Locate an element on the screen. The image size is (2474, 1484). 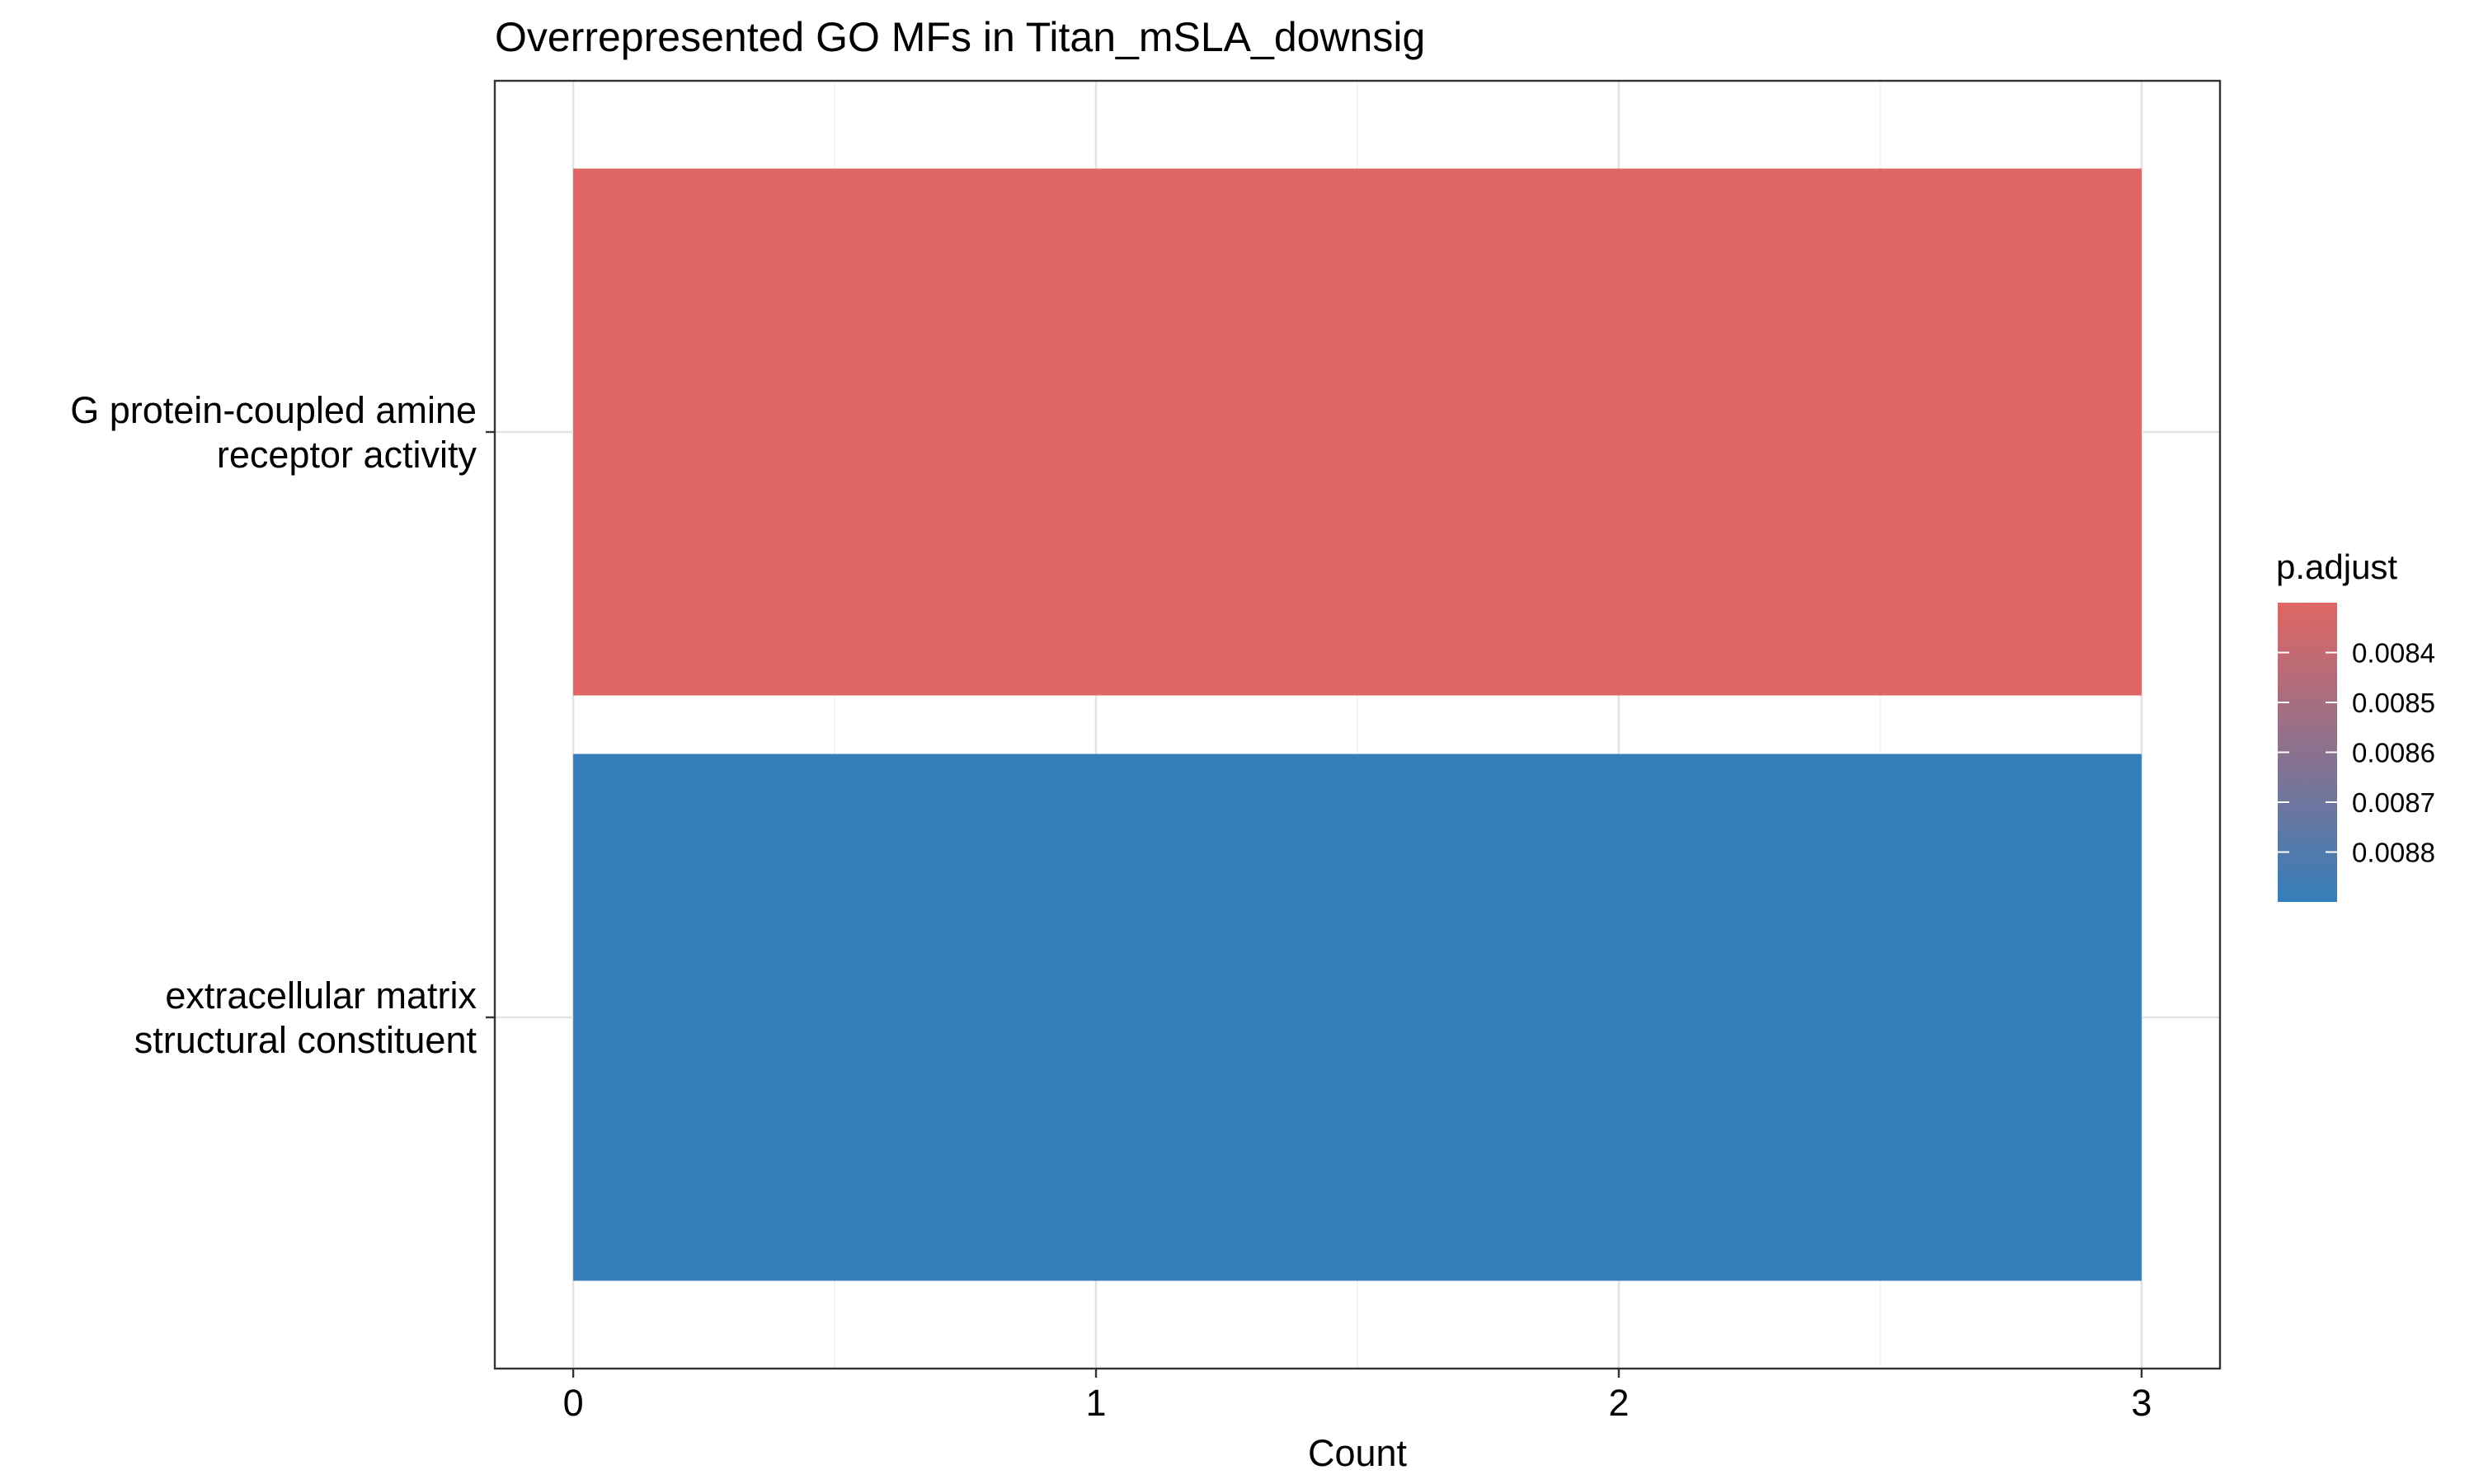
legend-ticks: 0.0084 0.0085 0.0086 0.0087 0.0088 is located at coordinates (2356, 753).